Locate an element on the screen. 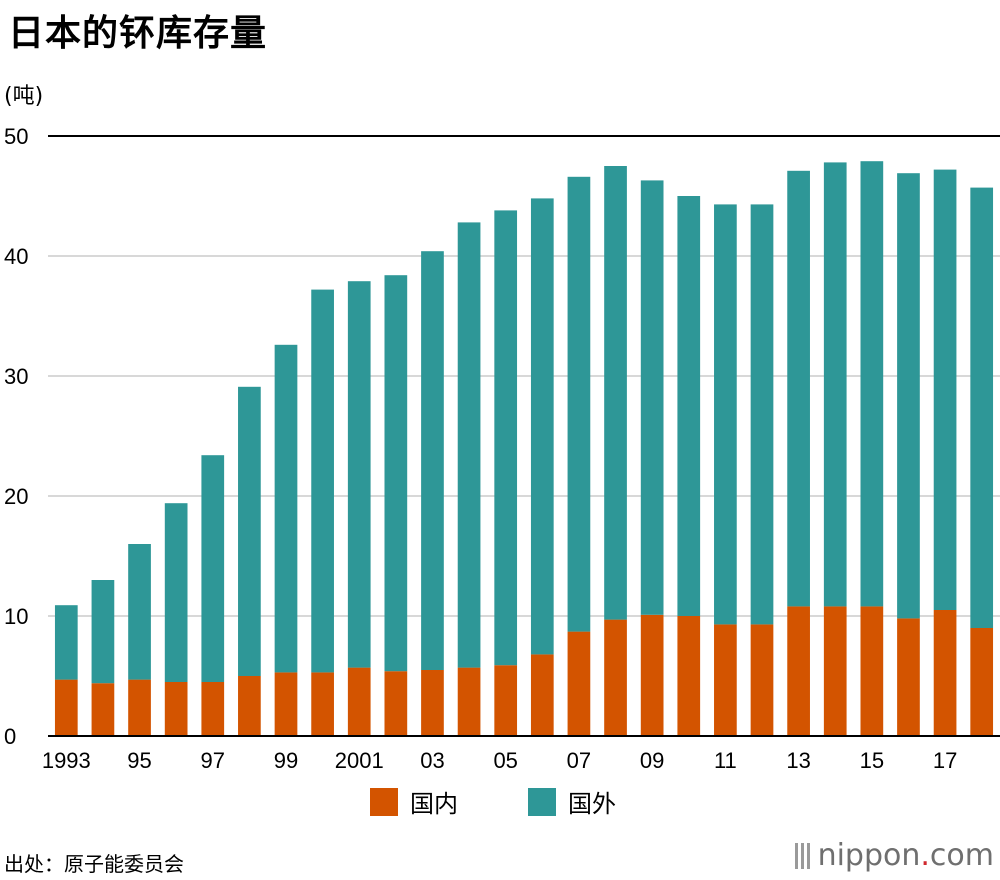 The width and height of the screenshot is (1000, 880). legend-label-domestic: 国内 is located at coordinates (434, 804).